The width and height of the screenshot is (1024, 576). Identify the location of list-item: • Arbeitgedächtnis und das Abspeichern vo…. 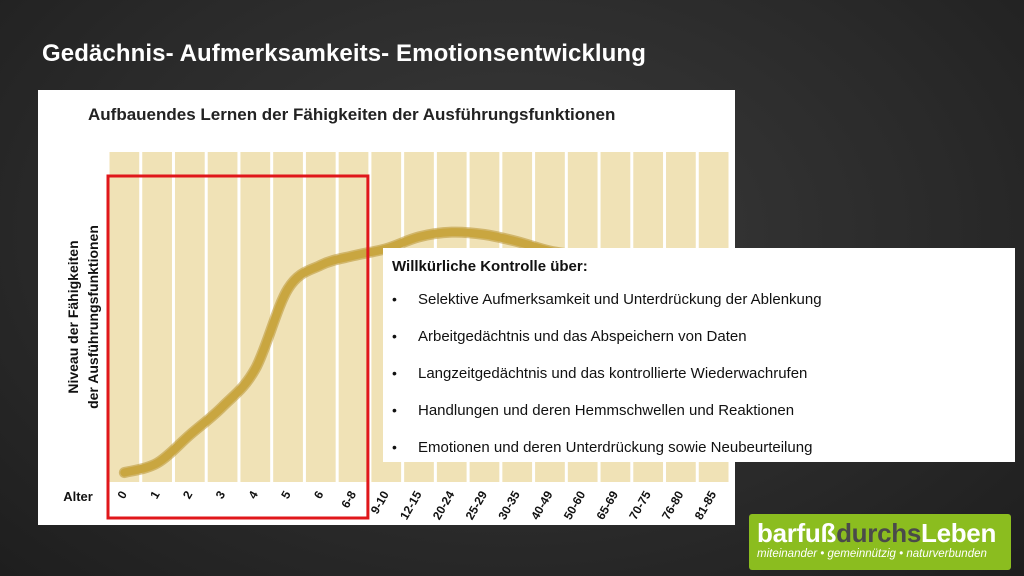
(698, 336).